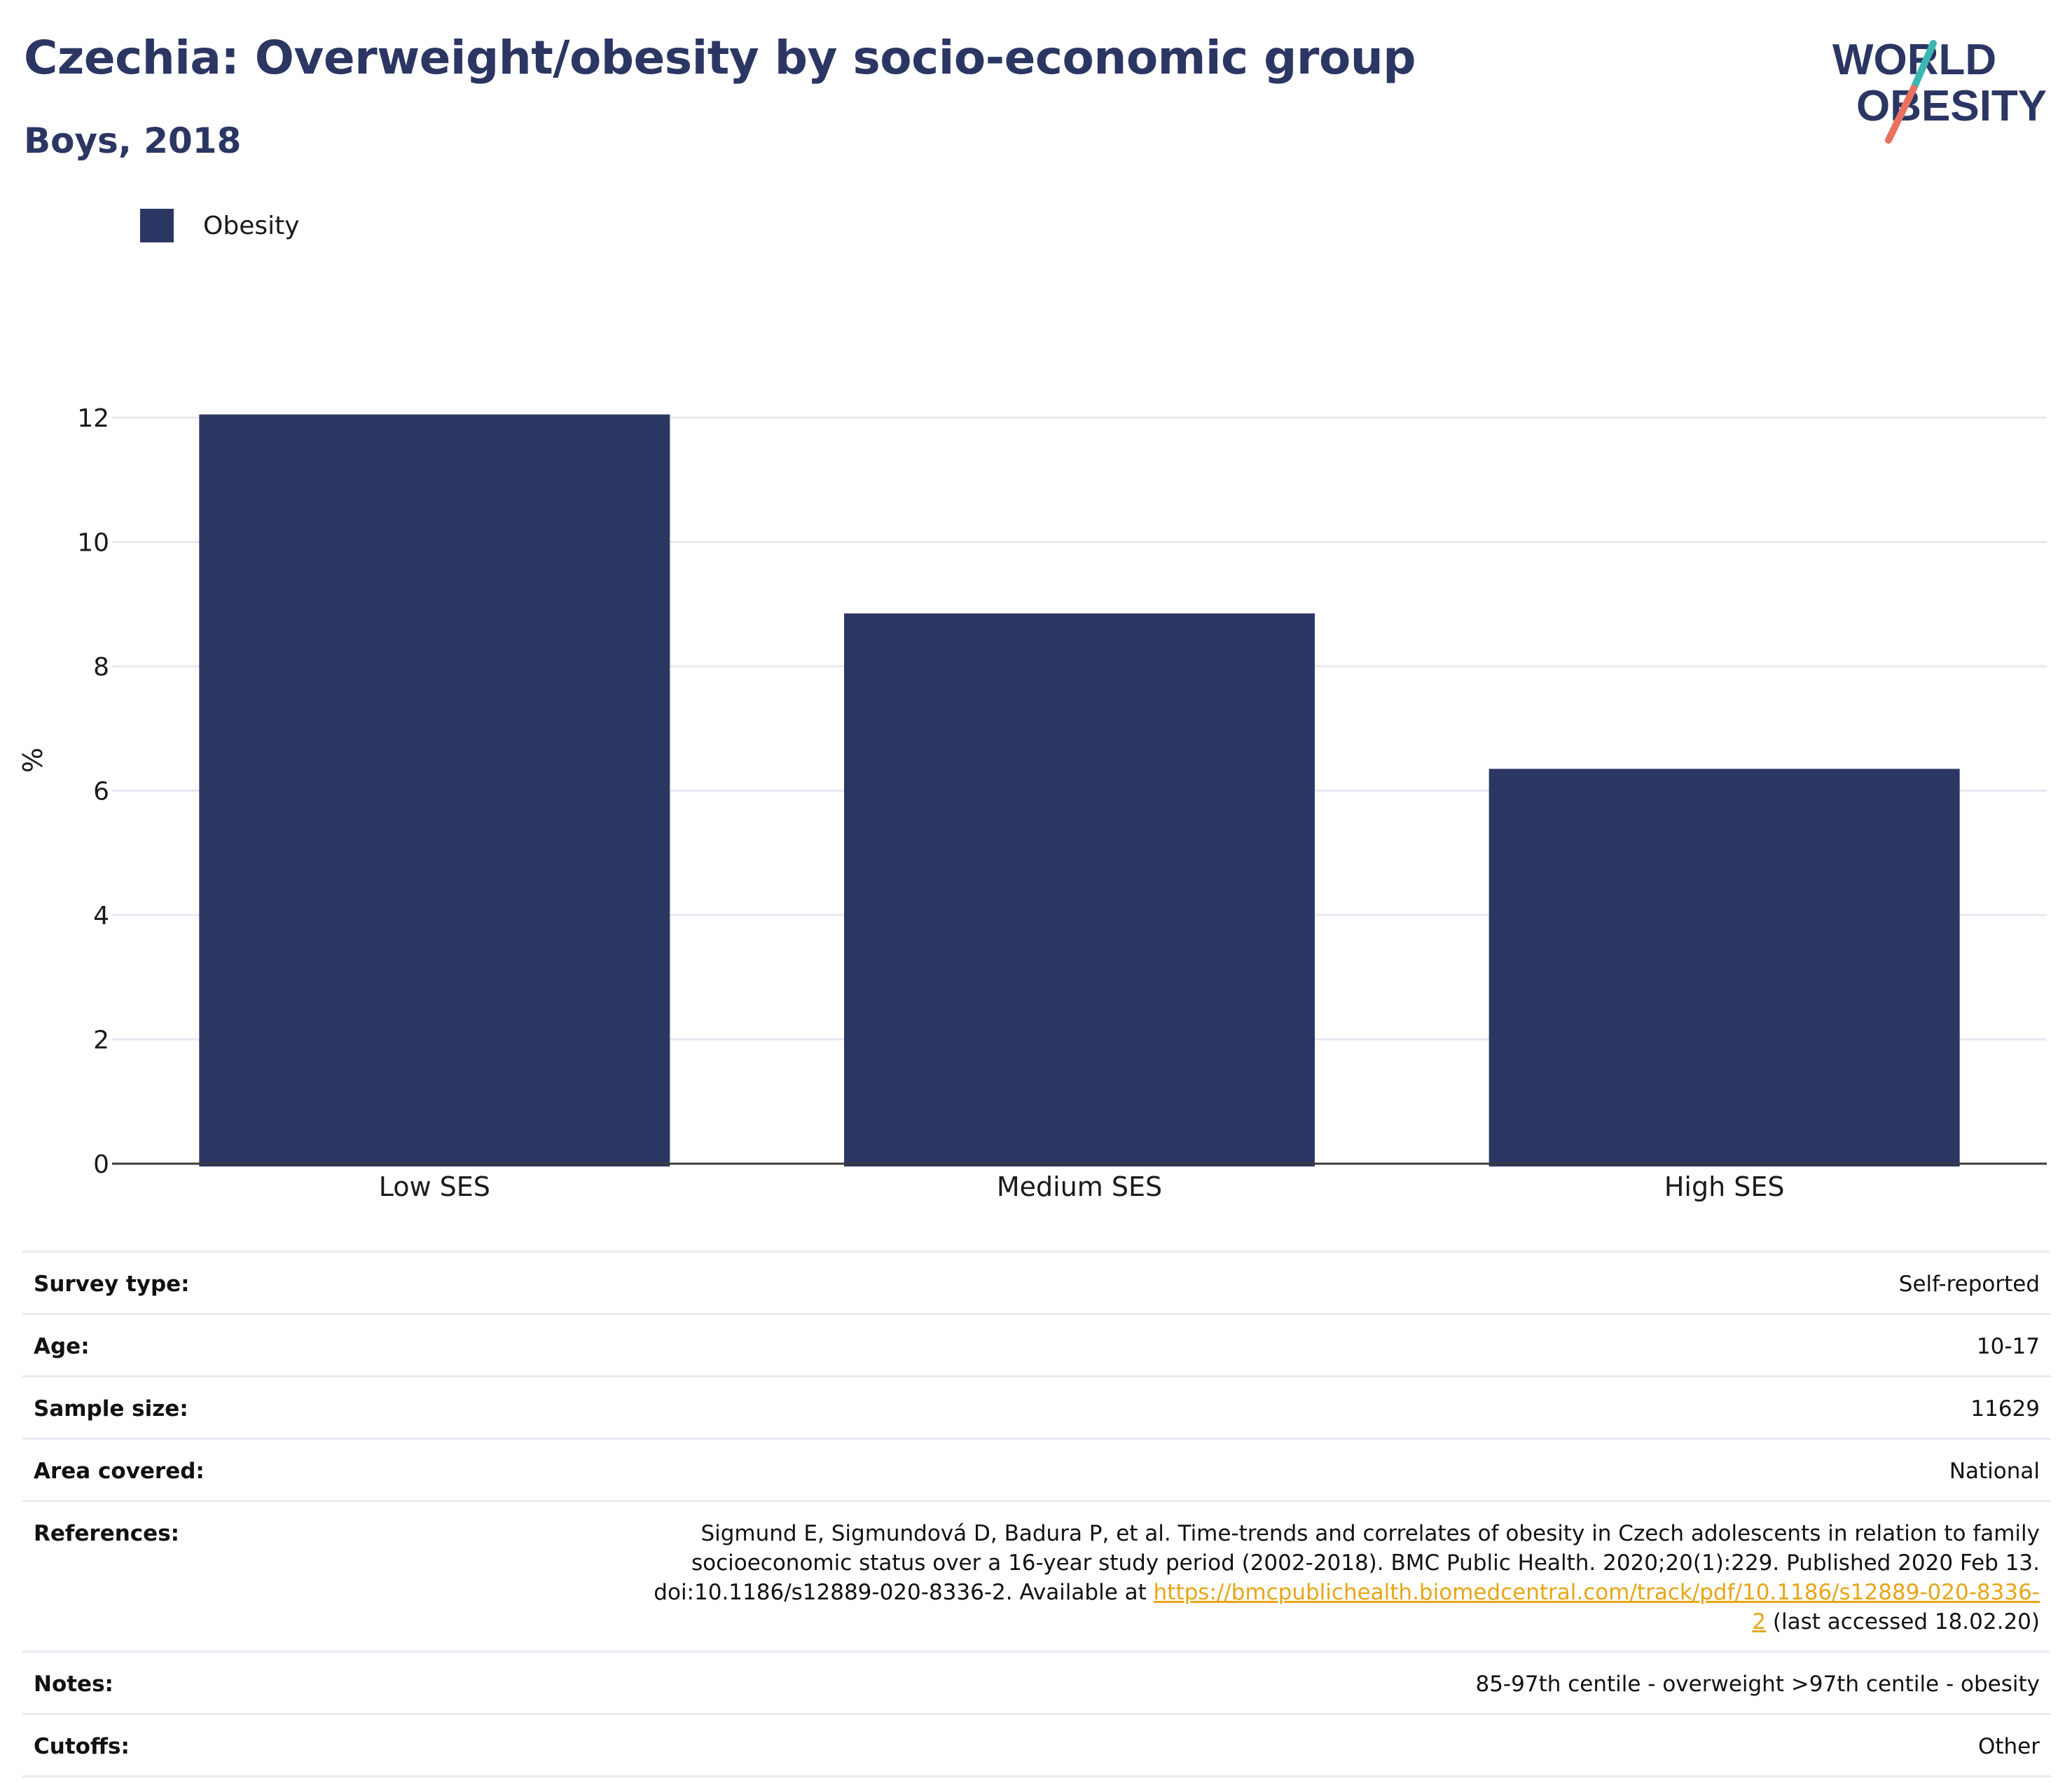 The image size is (2072, 1783). Describe the element at coordinates (107, 1533) in the screenshot. I see `meta-key-references: References:` at that location.